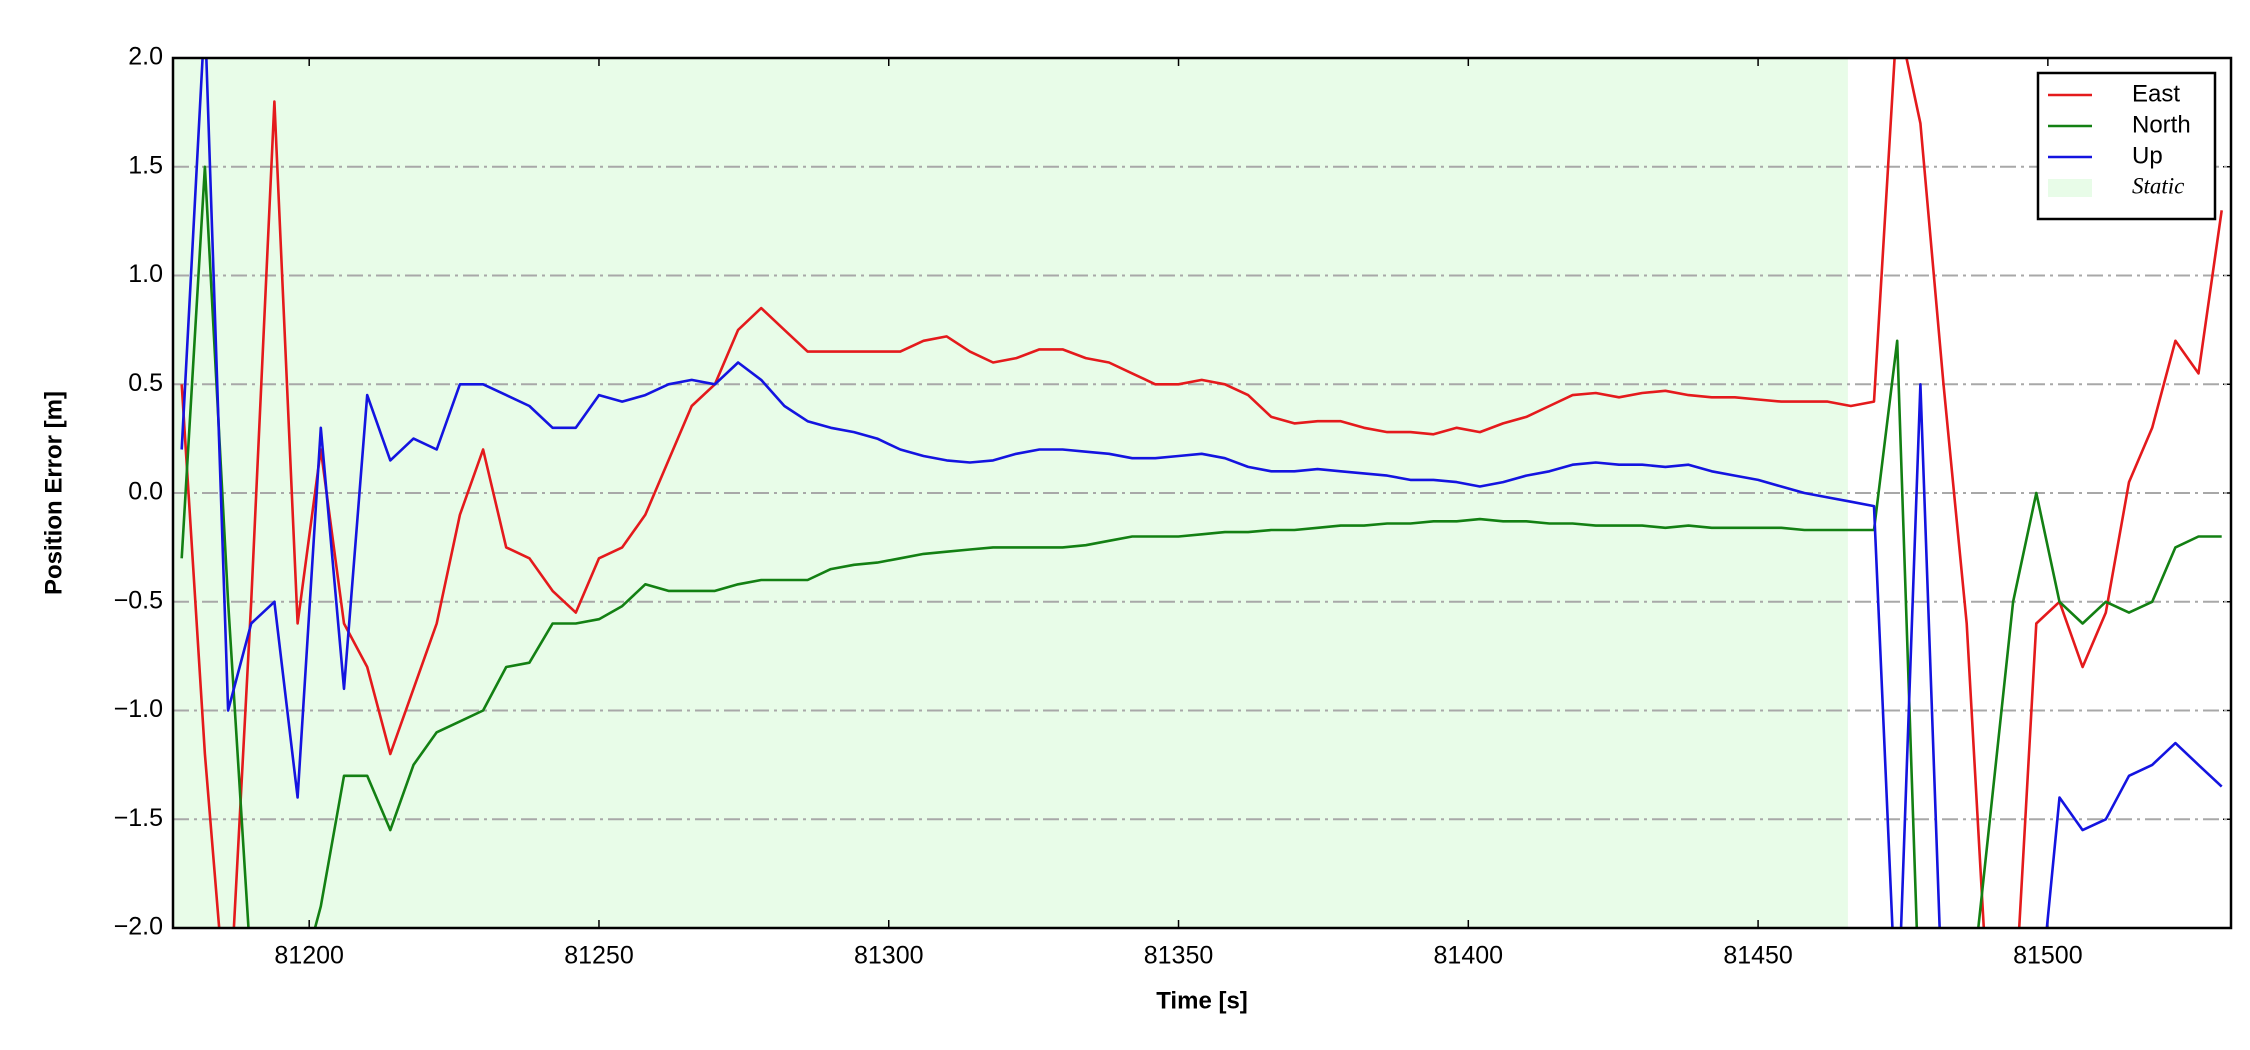  I want to click on y-tick-label: 0.5, so click(145, 383).